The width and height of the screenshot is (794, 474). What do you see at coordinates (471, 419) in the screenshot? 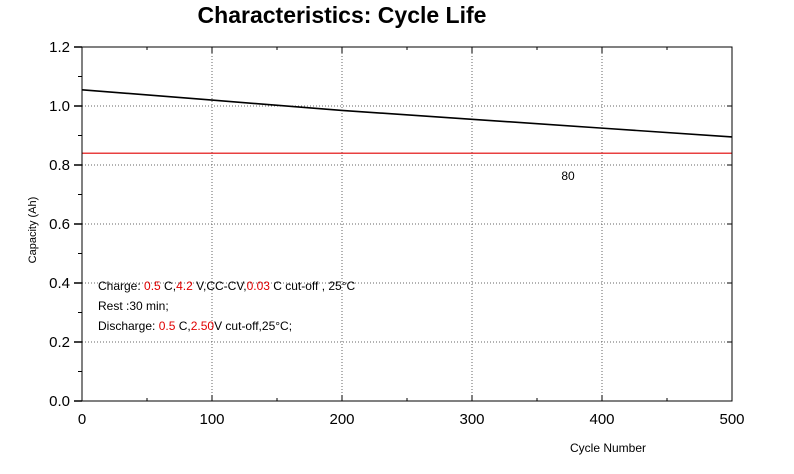
I see `x-tick-label: 300` at bounding box center [471, 419].